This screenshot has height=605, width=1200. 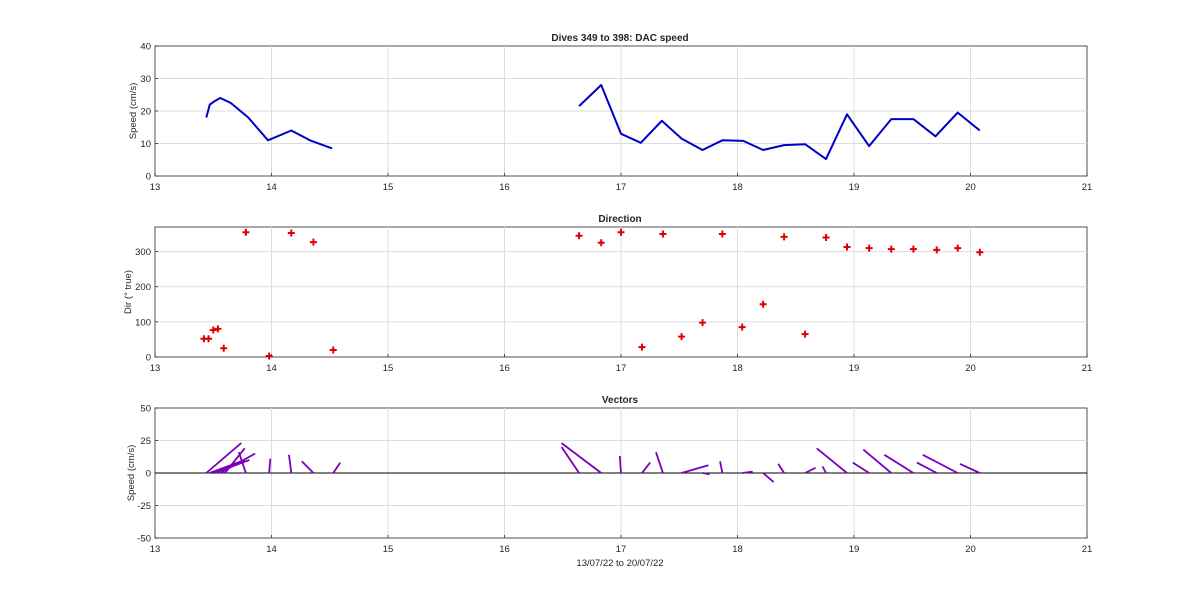 I want to click on direction-y-tick-label: 0, so click(x=148, y=358).